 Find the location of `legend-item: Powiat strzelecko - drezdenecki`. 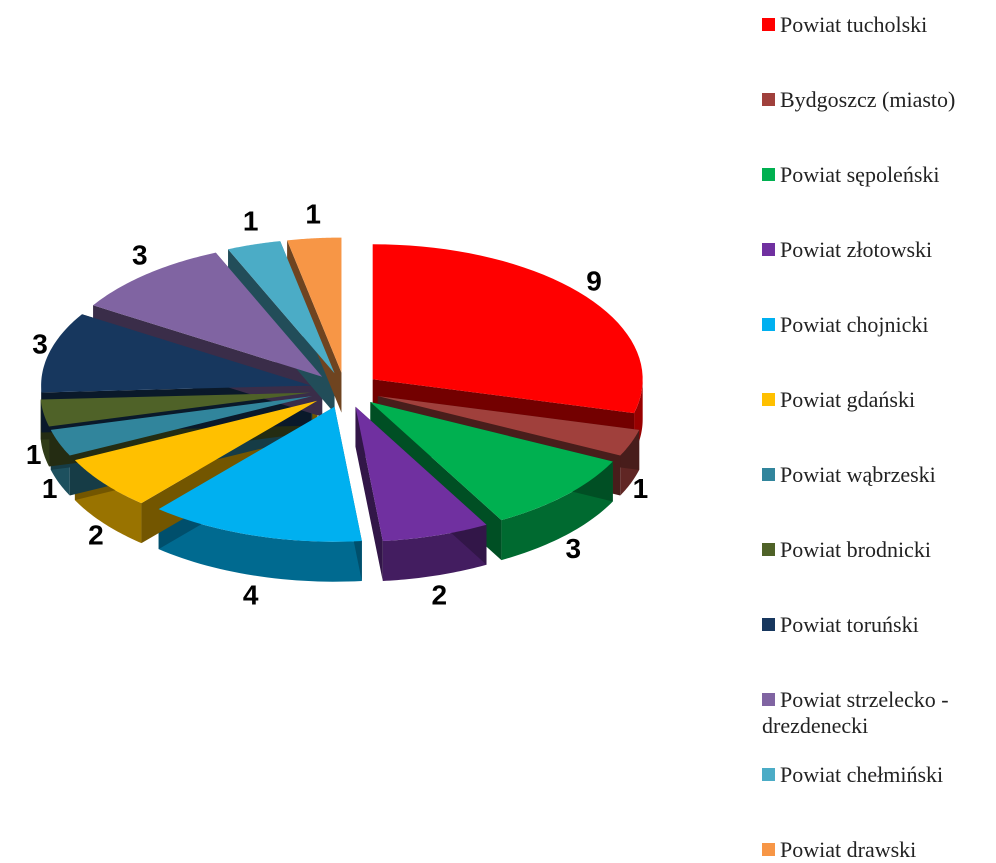

legend-item: Powiat strzelecko - drezdenecki is located at coordinates (879, 713).